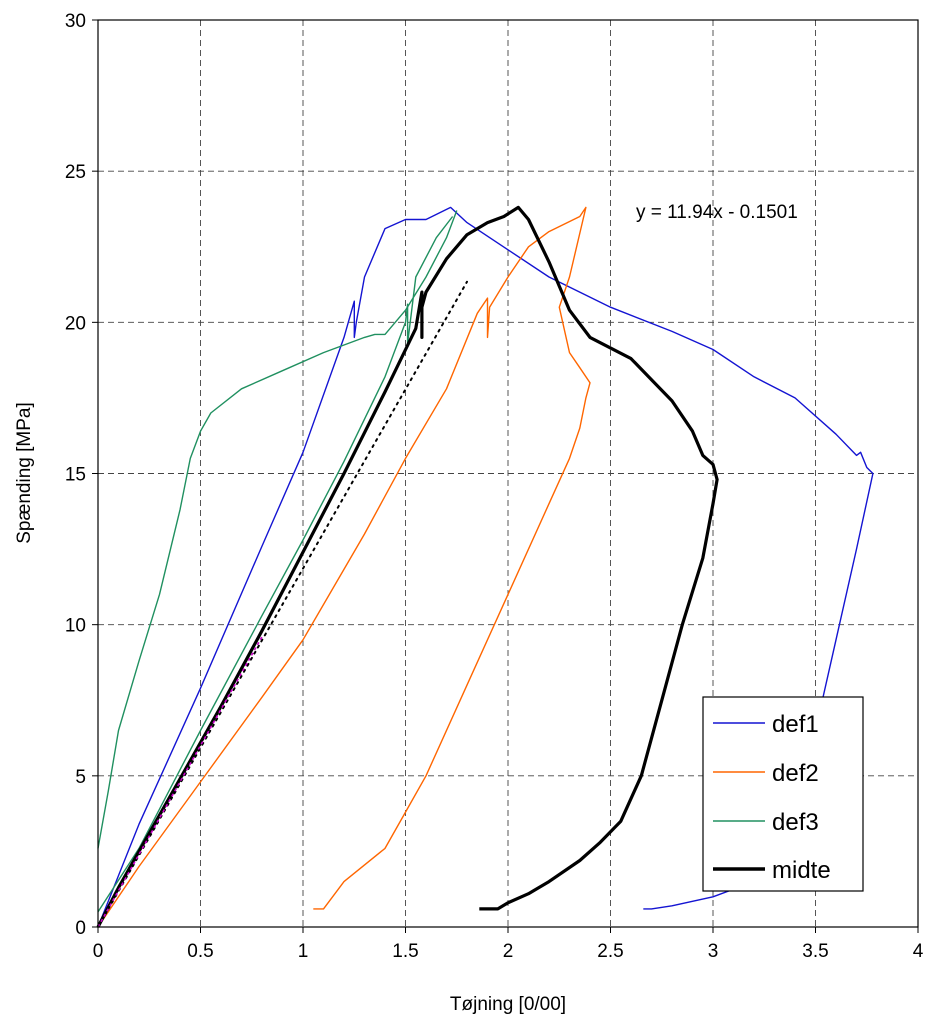  I want to click on legend-label-def1: def1, so click(795, 724).